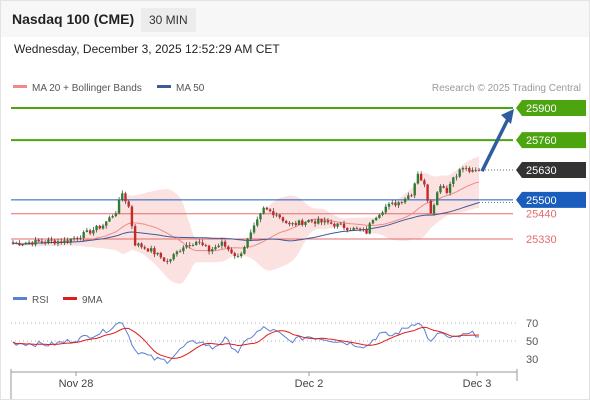 The width and height of the screenshot is (590, 400). What do you see at coordinates (551, 140) in the screenshot?
I see `level-tag-25760: 25760` at bounding box center [551, 140].